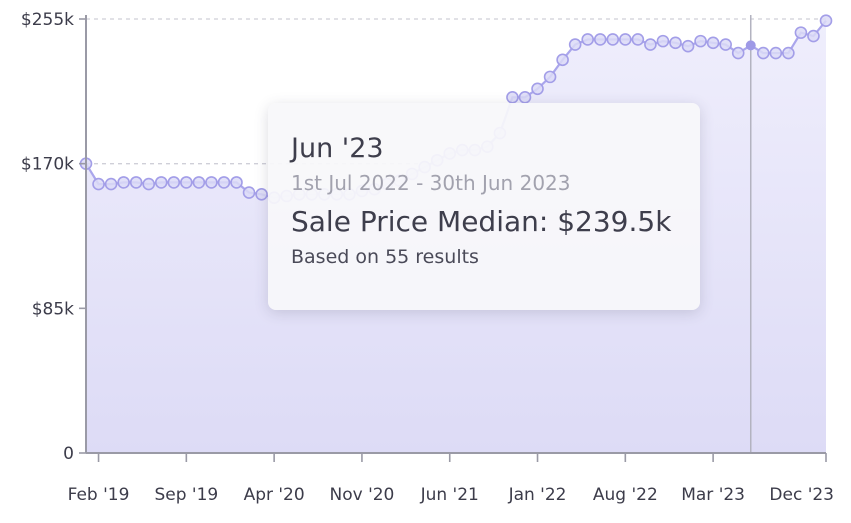 The image size is (851, 523). Describe the element at coordinates (481, 221) in the screenshot. I see `tooltip-value: Sale Price Median: $239.5k` at that location.